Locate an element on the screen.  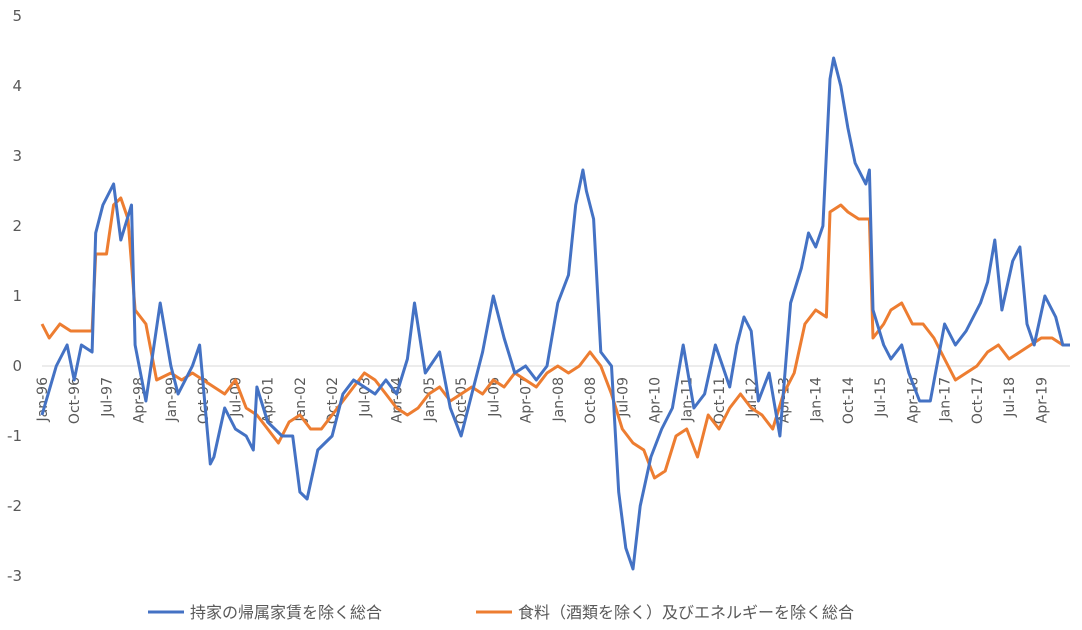
x-tick-label: Jan-02 is located at coordinates (301, 399).